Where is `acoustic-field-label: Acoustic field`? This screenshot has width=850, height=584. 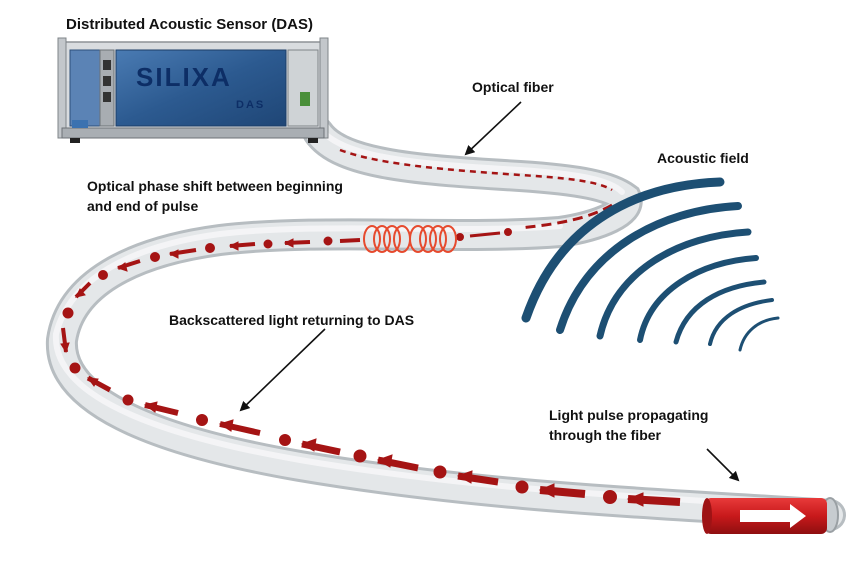
acoustic-field-label: Acoustic field is located at coordinates (703, 158).